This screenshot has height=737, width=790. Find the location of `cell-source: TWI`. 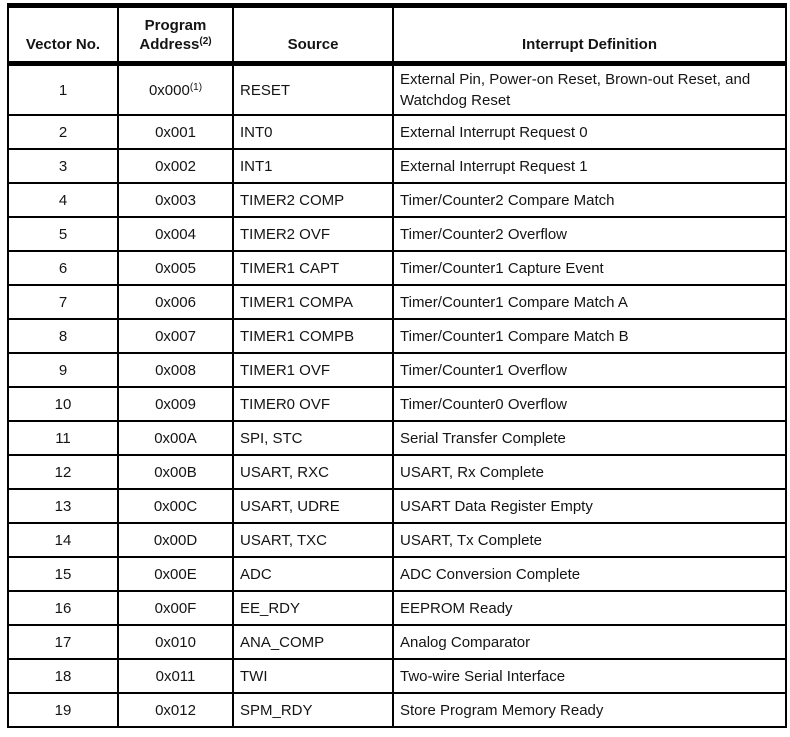

cell-source: TWI is located at coordinates (313, 676).